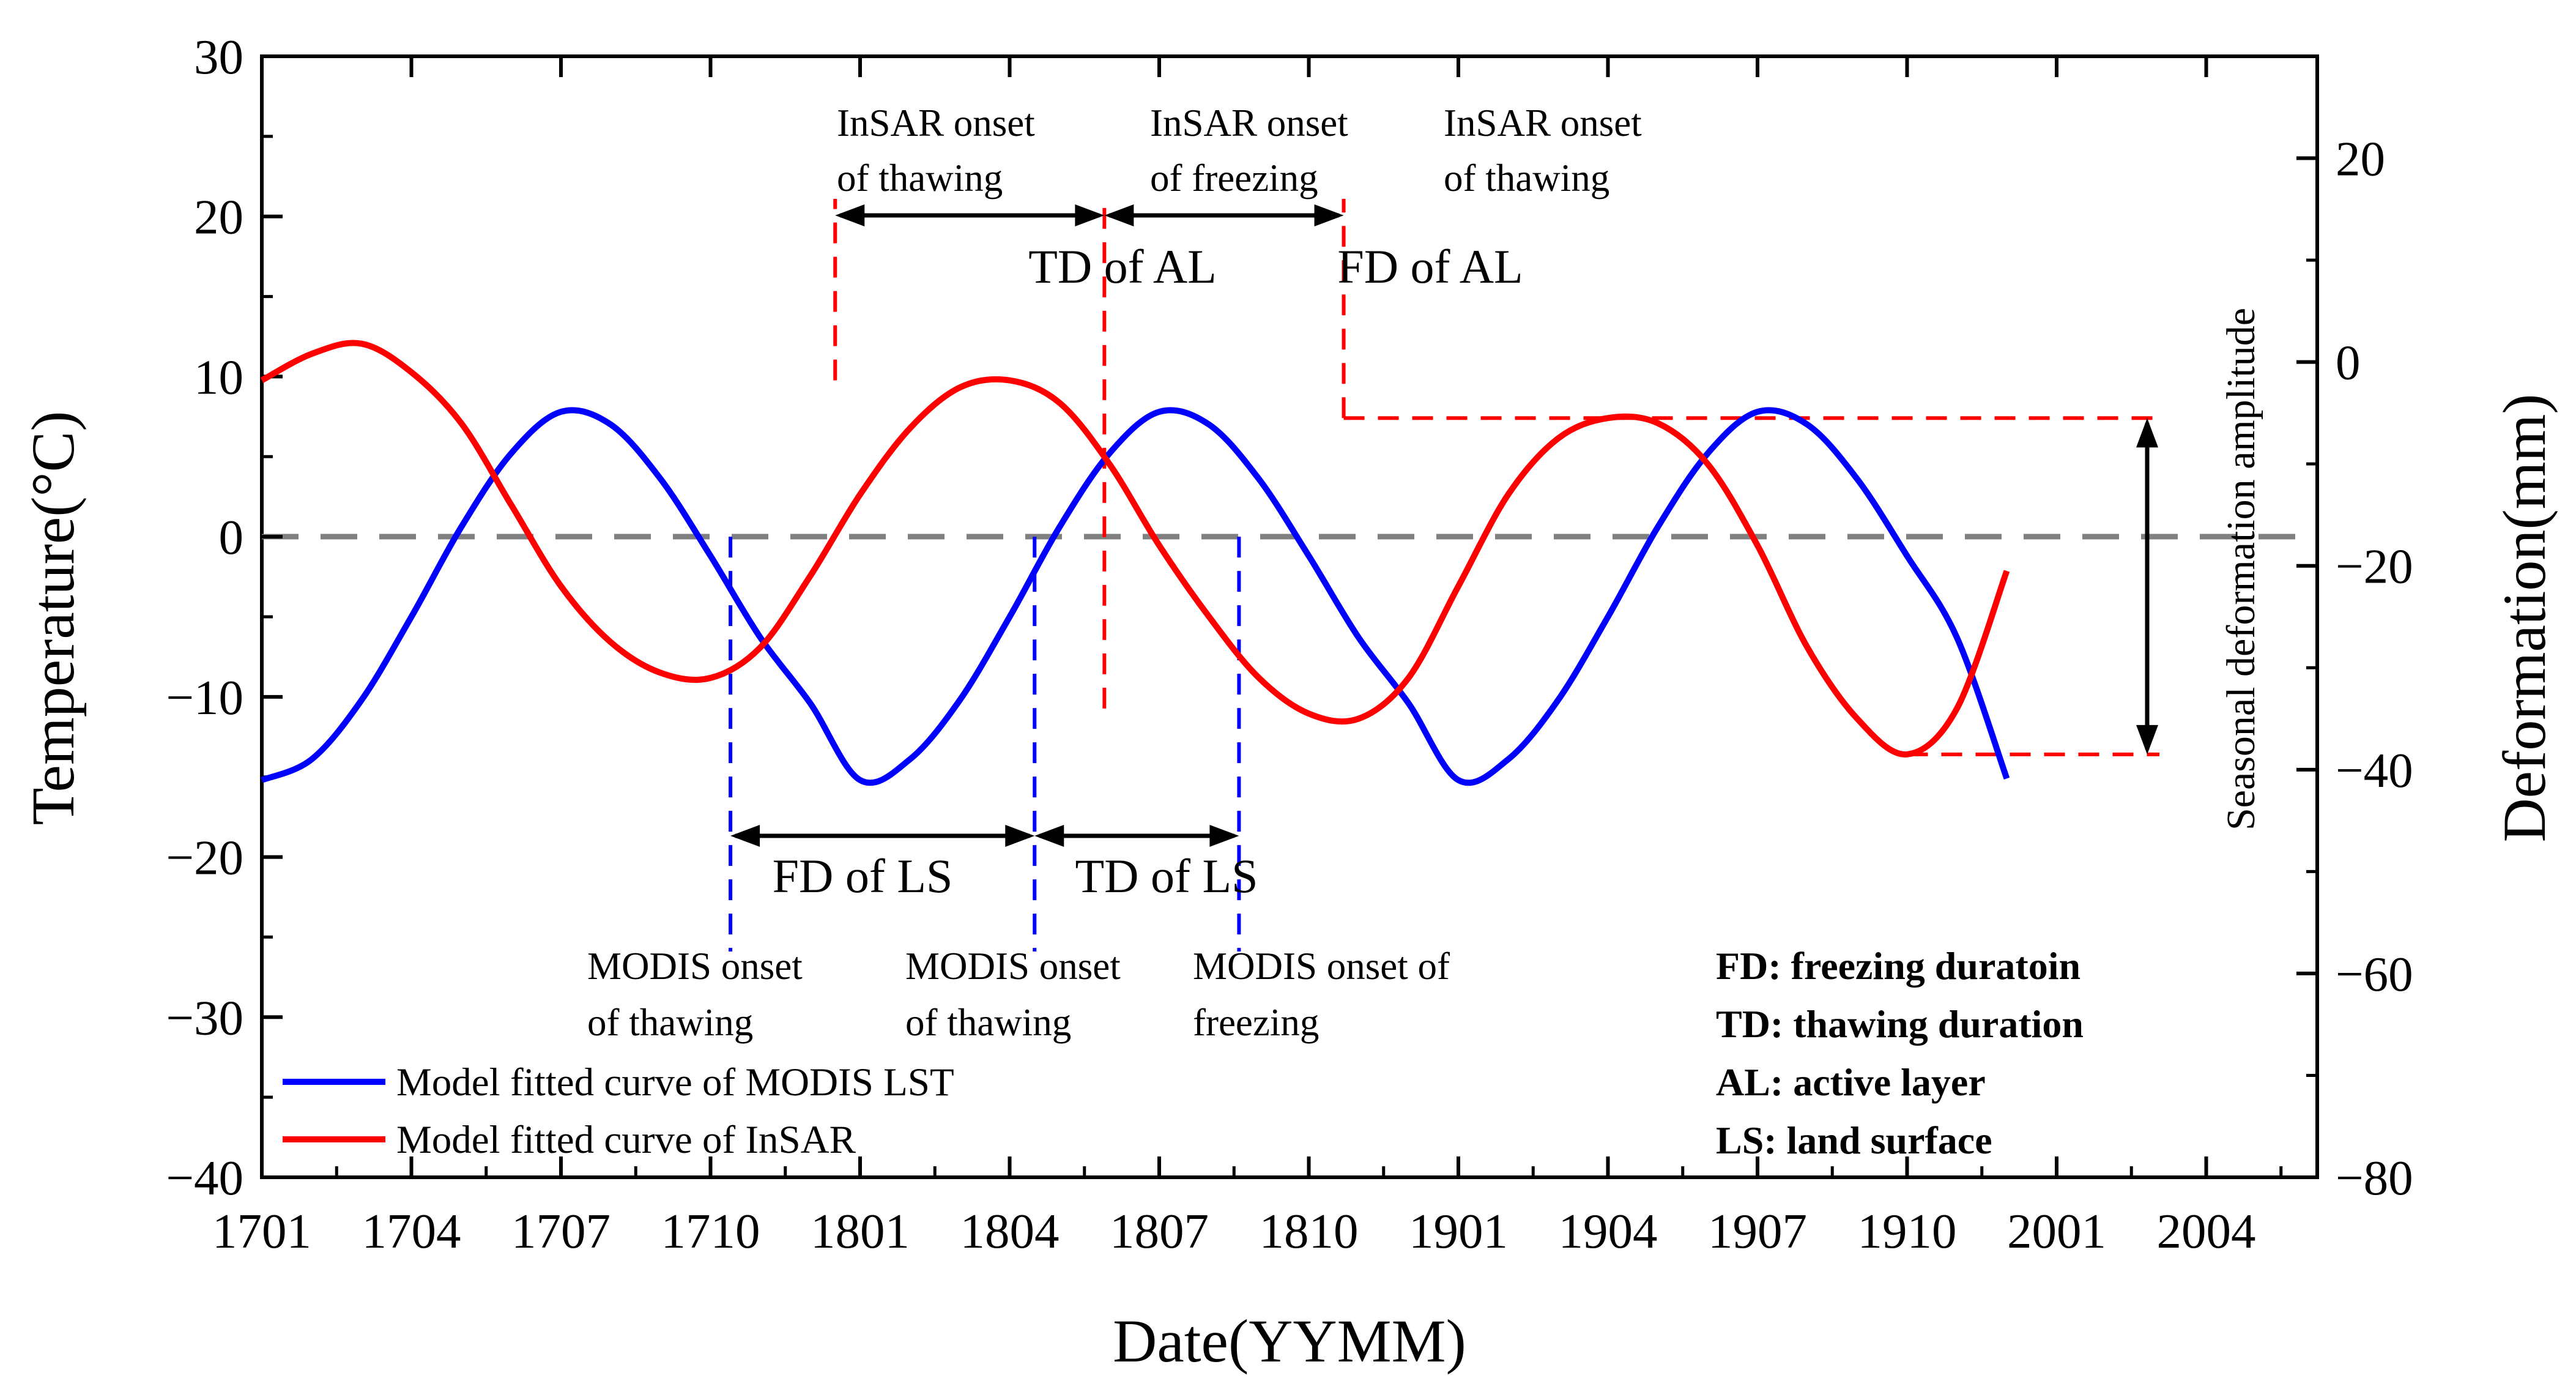 The image size is (2576, 1389). Describe the element at coordinates (1900, 1024) in the screenshot. I see `abbr-td: TD: thawing duration` at that location.